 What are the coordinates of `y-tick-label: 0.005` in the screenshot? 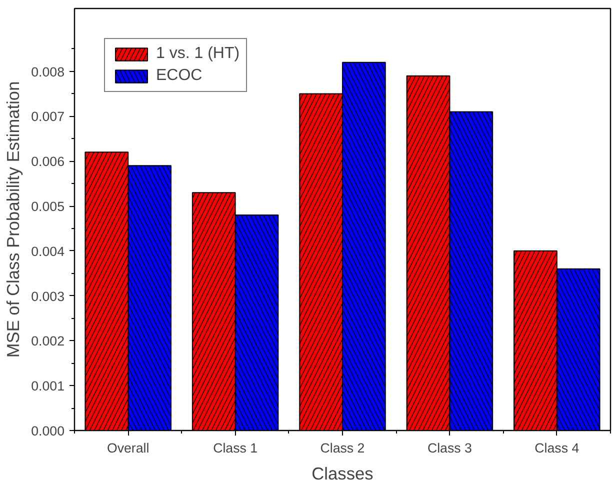 It's located at (48, 206).